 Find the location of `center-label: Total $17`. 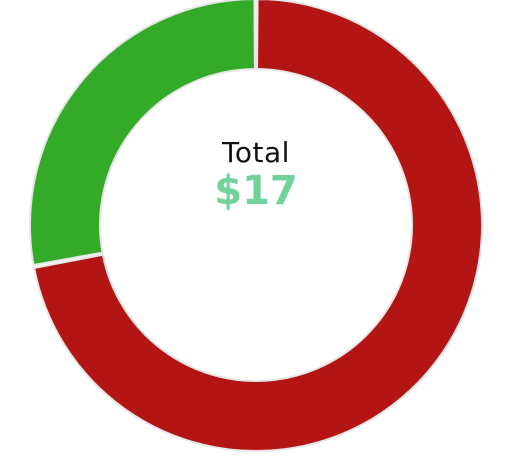

center-label: Total $17 is located at coordinates (256, 174).